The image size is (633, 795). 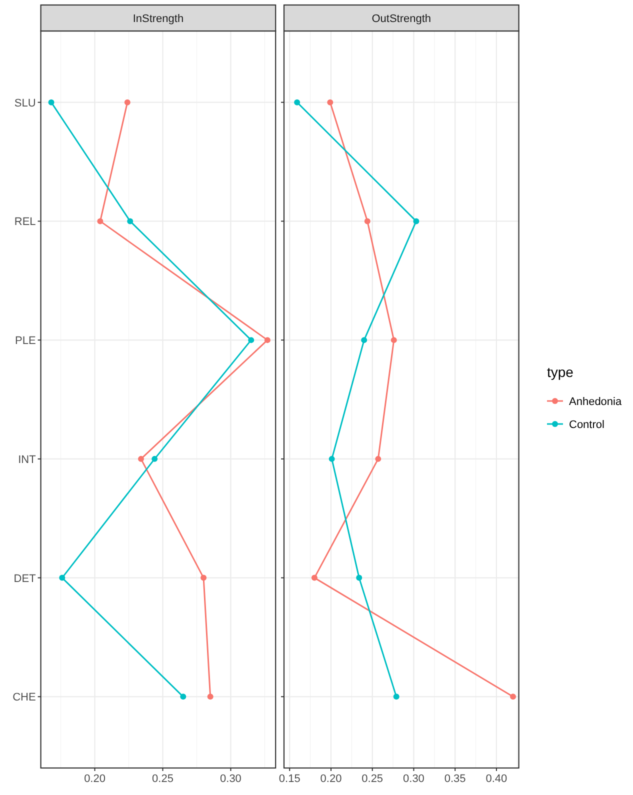 I want to click on legend-label: Control, so click(x=586, y=425).